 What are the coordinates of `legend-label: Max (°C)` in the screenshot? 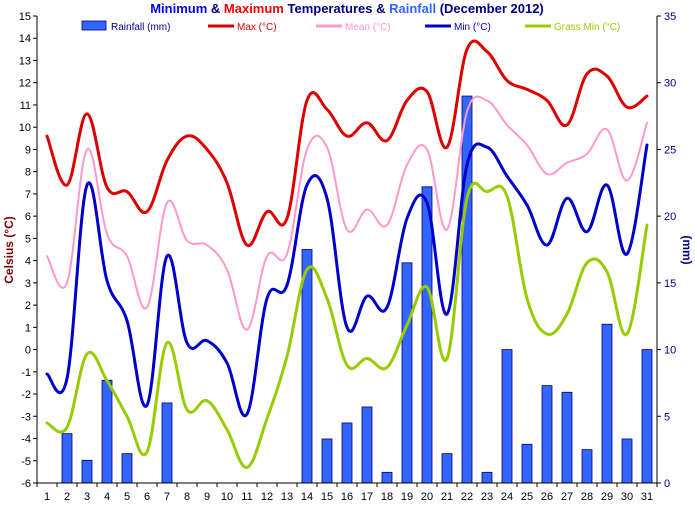 It's located at (257, 27).